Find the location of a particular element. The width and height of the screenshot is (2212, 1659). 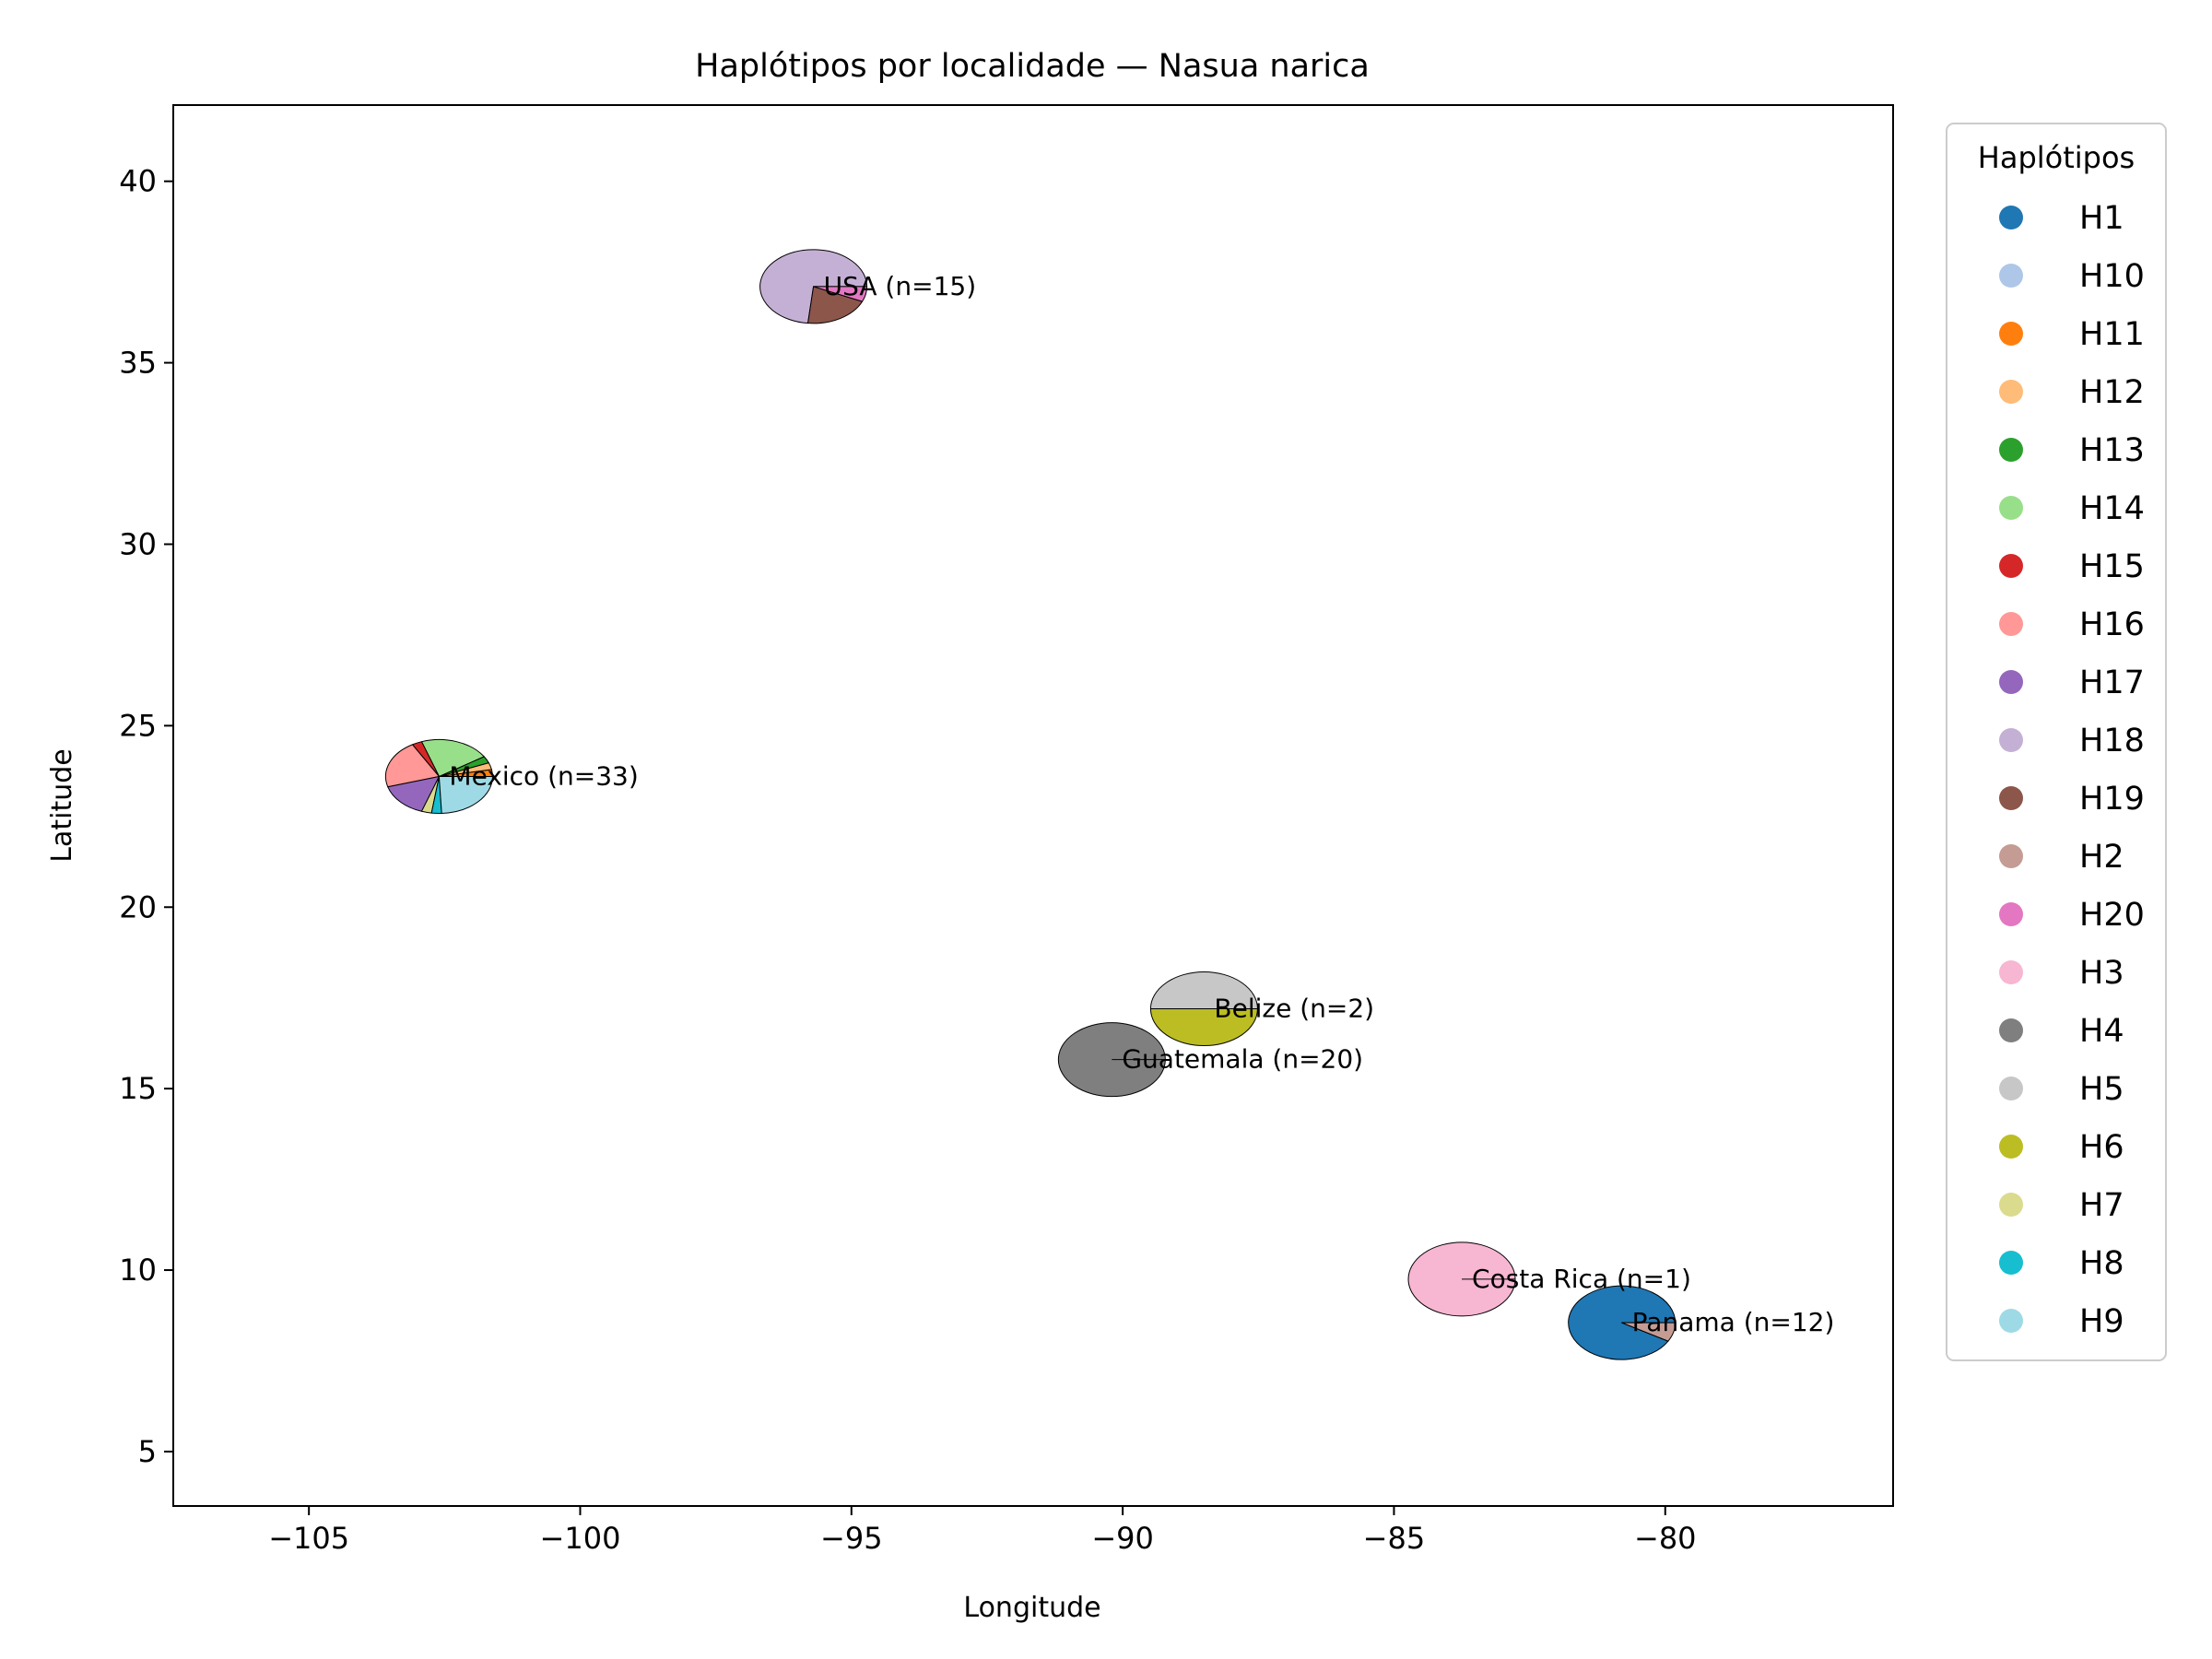

pie-belize is located at coordinates (1203, 1008).